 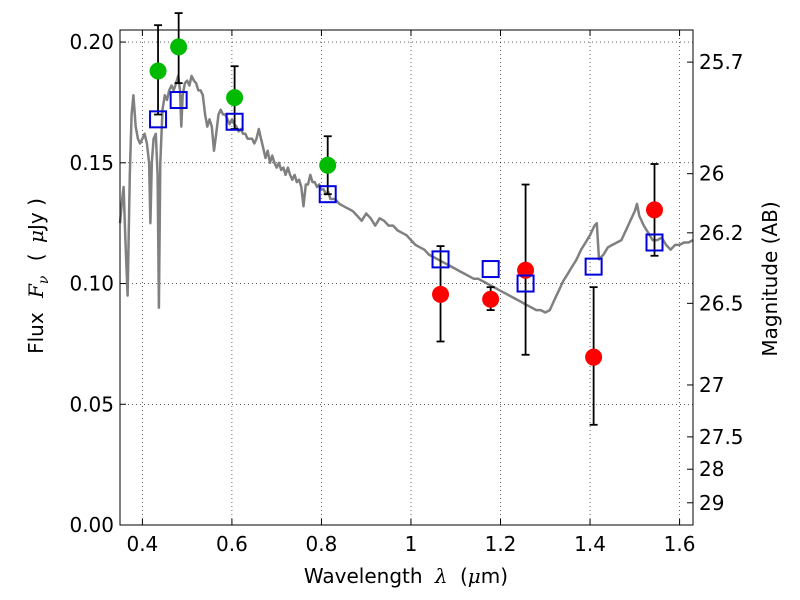 What do you see at coordinates (721, 62) in the screenshot?
I see `y2-tick-label: 25.7` at bounding box center [721, 62].